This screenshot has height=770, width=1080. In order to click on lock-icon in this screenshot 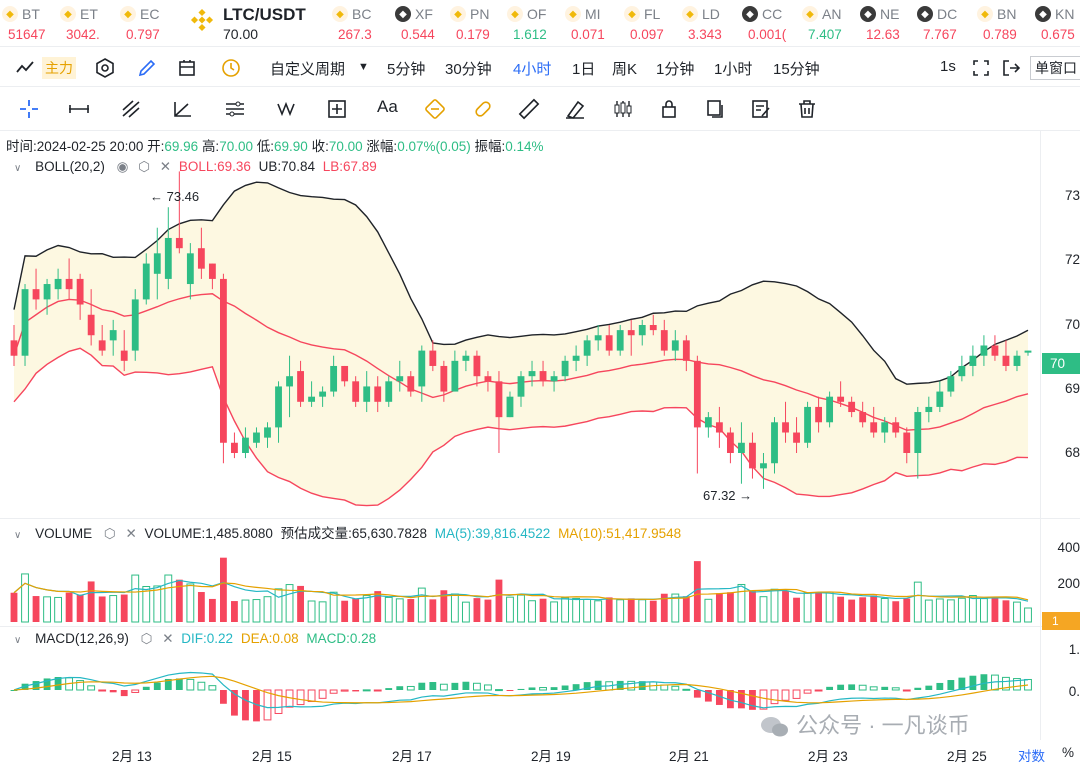, I will do `click(669, 109)`.